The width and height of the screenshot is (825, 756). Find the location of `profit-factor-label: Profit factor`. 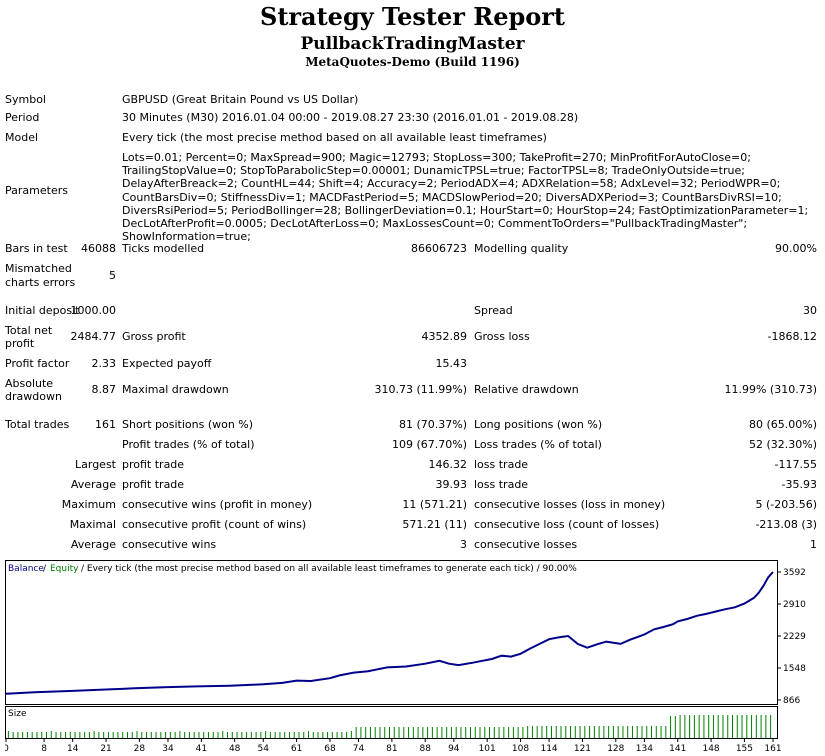

profit-factor-label: Profit factor is located at coordinates (37, 363).